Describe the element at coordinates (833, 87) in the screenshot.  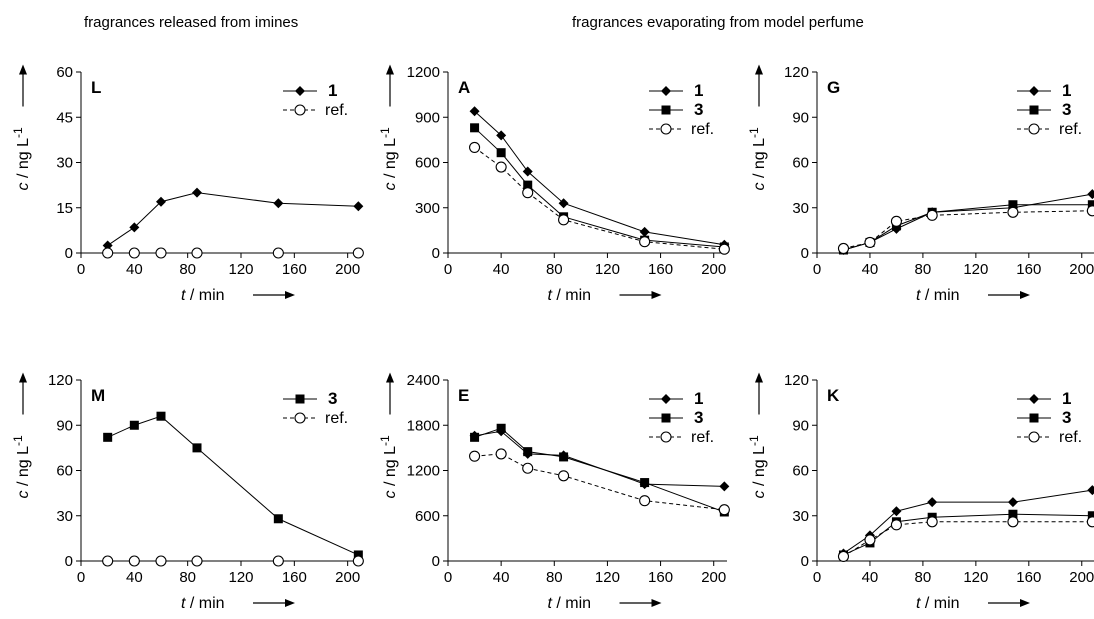
I see `panel-label: G` at that location.